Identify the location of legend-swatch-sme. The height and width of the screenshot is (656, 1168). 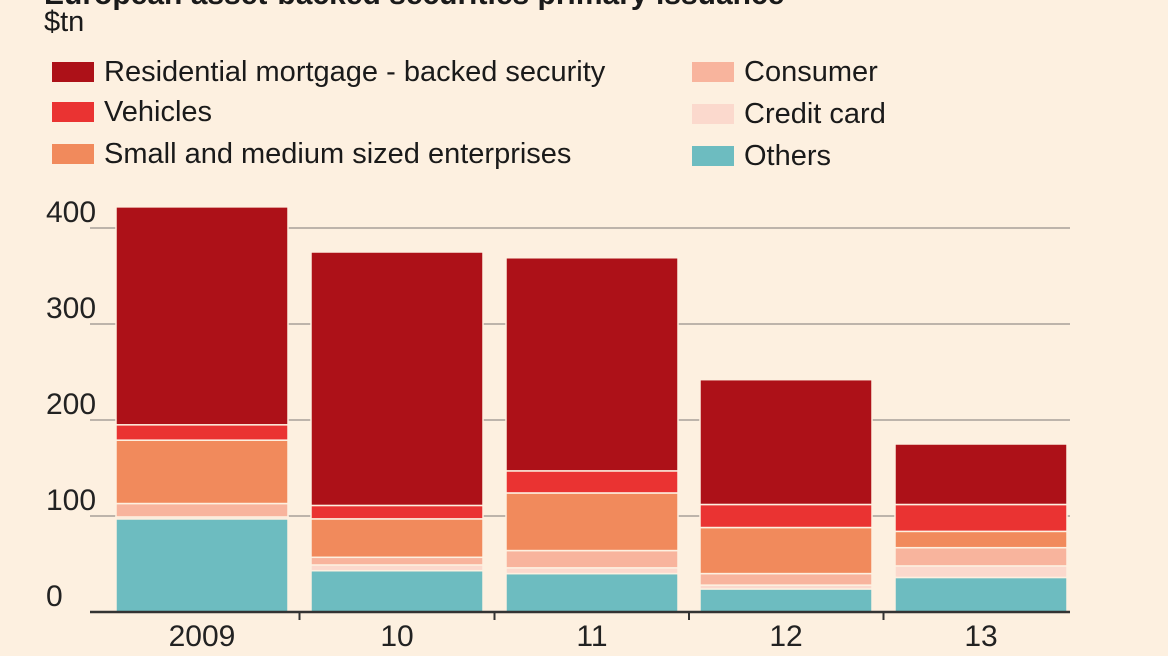
(73, 154).